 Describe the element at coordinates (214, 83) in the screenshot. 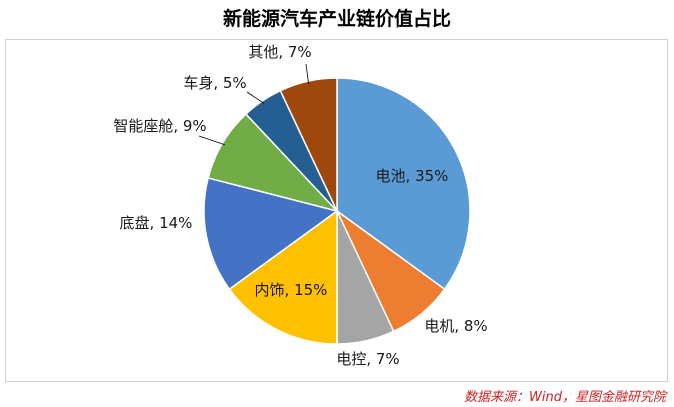

I see `slice-label-7: 车身, 5%` at that location.